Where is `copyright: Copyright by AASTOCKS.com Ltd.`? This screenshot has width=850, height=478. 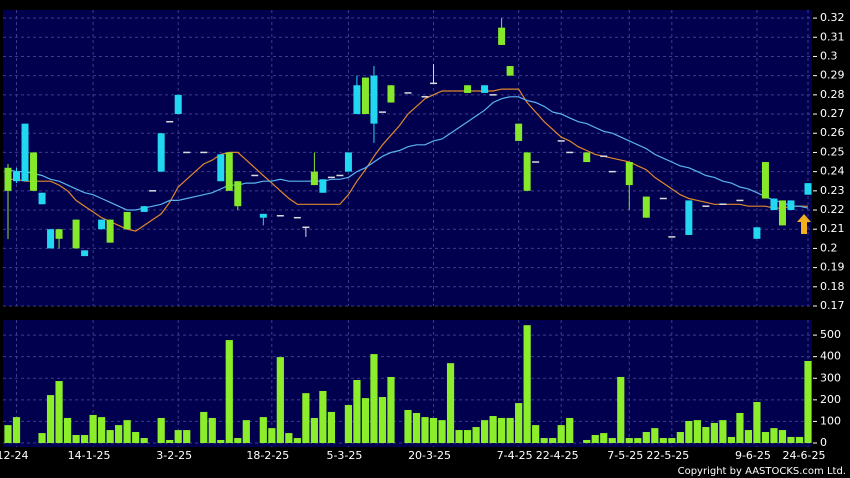 copyright: Copyright by AASTOCKS.com Ltd. is located at coordinates (762, 471).